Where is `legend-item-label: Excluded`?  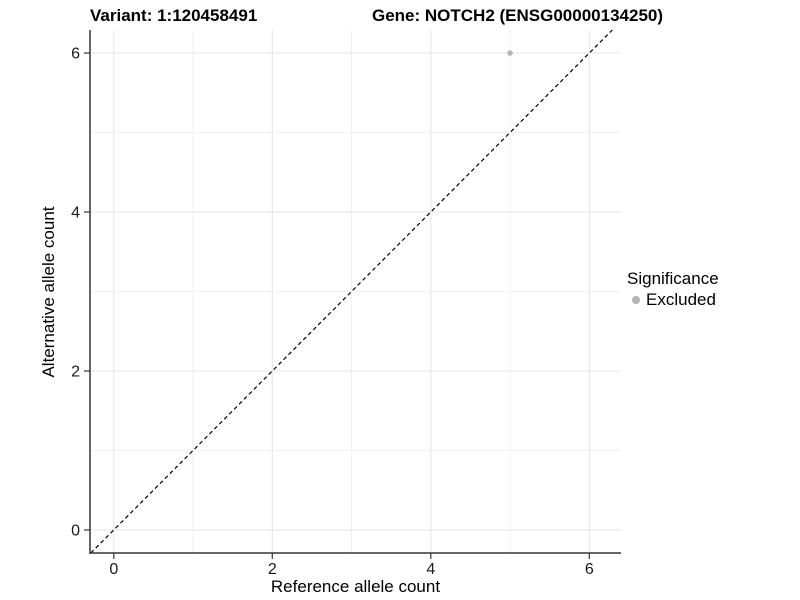 legend-item-label: Excluded is located at coordinates (681, 299).